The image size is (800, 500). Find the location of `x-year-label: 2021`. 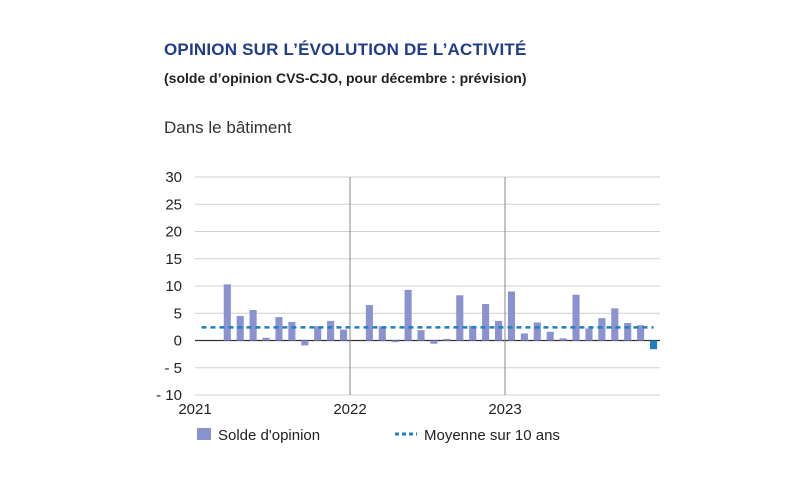

x-year-label: 2021 is located at coordinates (194, 409).